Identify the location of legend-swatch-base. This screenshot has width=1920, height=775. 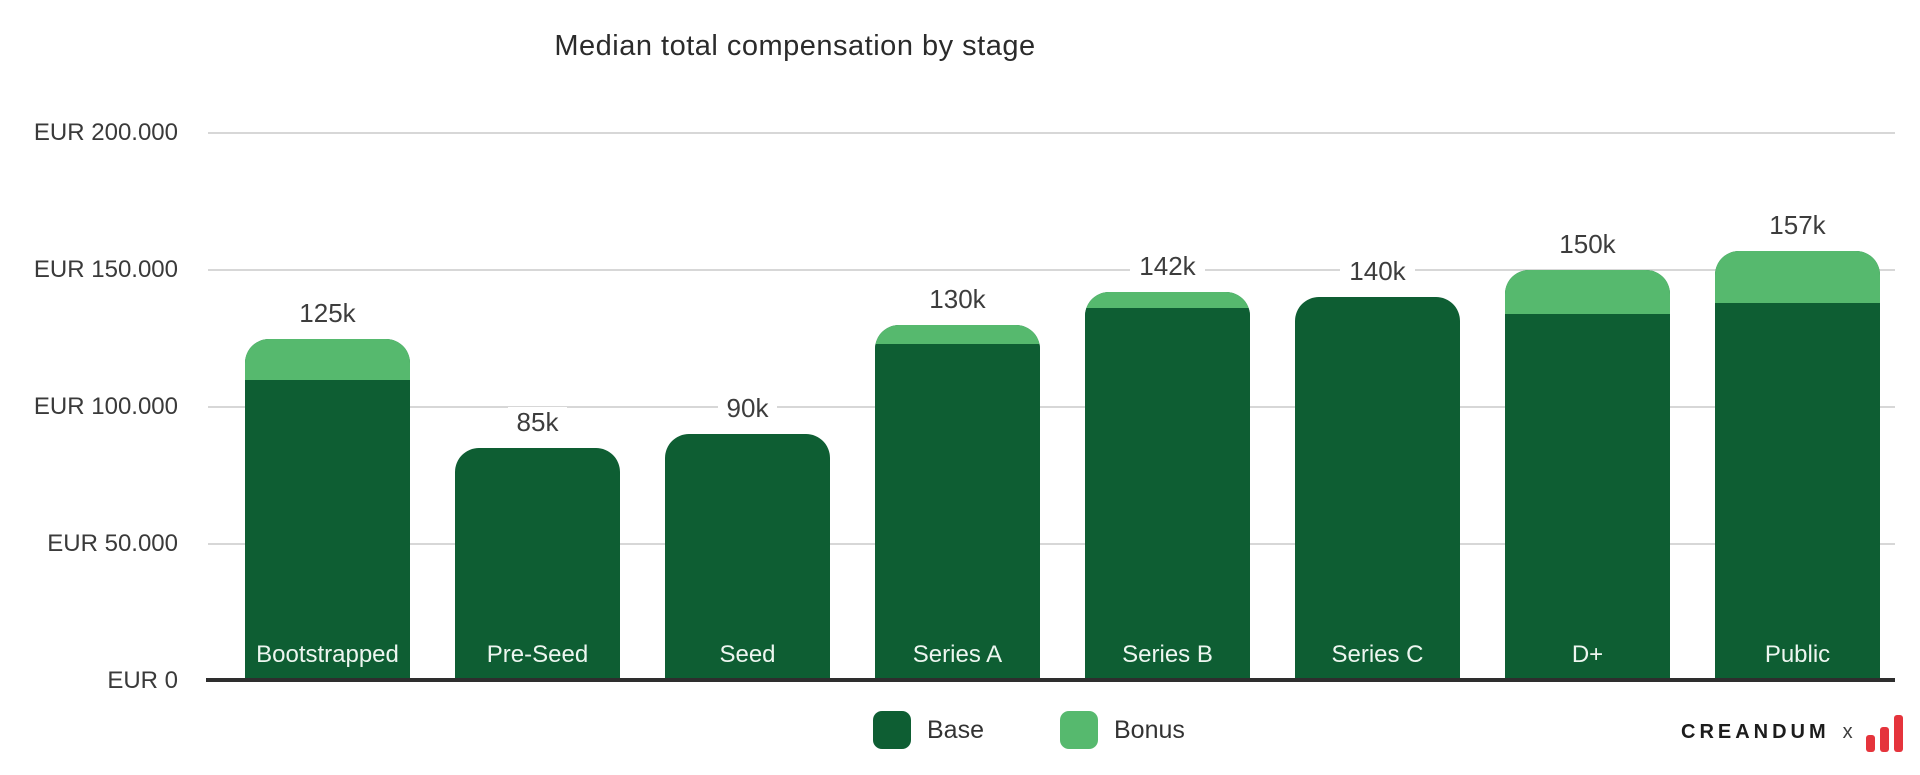
(892, 730).